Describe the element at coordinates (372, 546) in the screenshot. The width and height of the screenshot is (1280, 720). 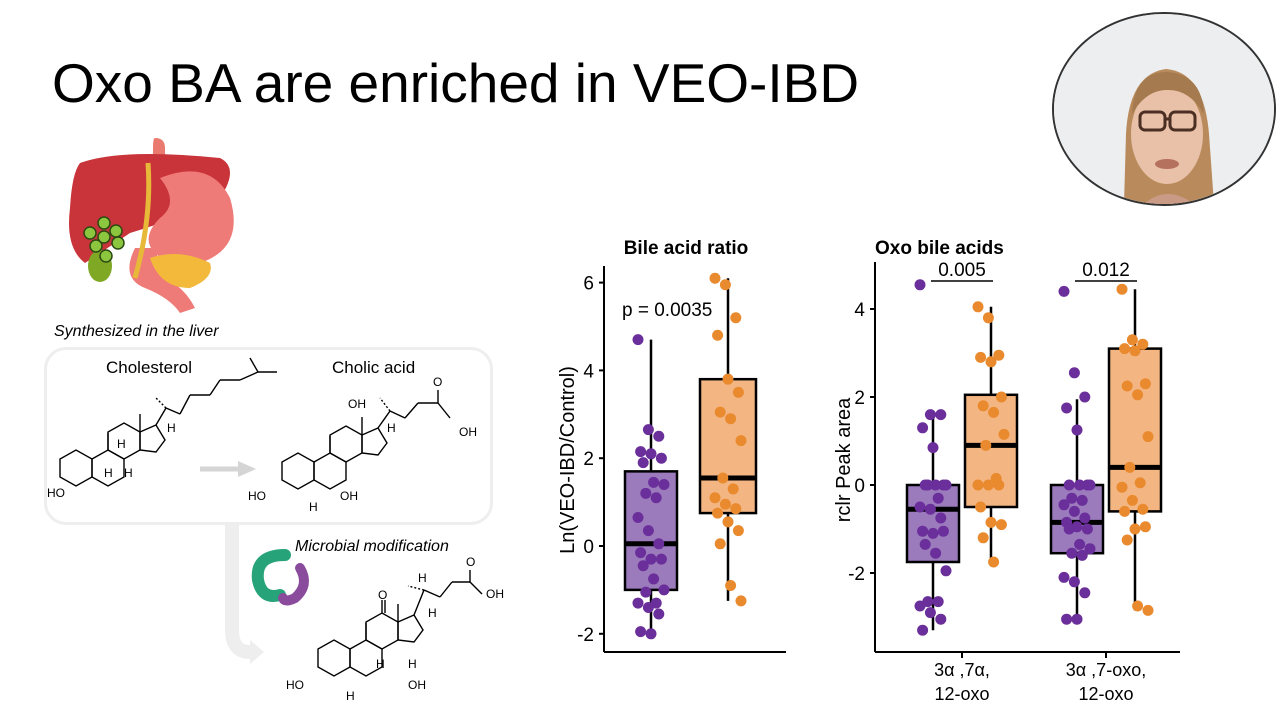
I see `caption-microbial: Microbial modification` at that location.